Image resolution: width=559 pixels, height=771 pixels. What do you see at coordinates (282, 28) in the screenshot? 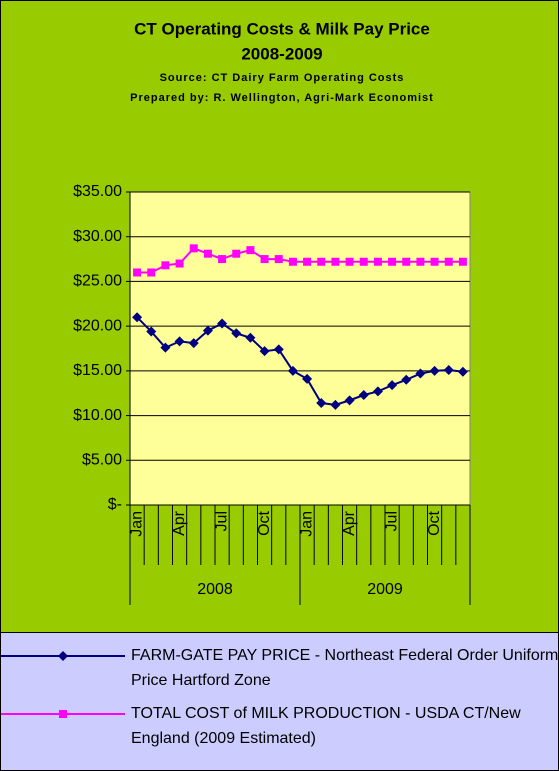
I see `chart-title: CT Operating Costs & Milk Pay Price` at bounding box center [282, 28].